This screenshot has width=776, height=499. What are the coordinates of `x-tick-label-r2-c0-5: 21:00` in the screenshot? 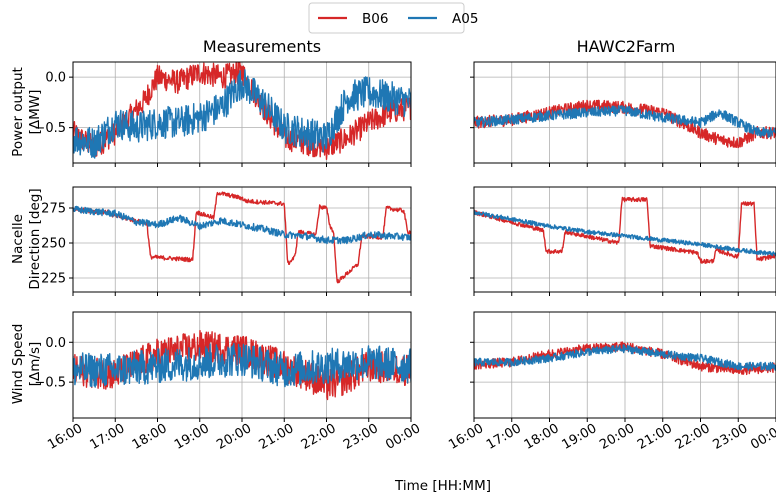 It's located at (277, 437).